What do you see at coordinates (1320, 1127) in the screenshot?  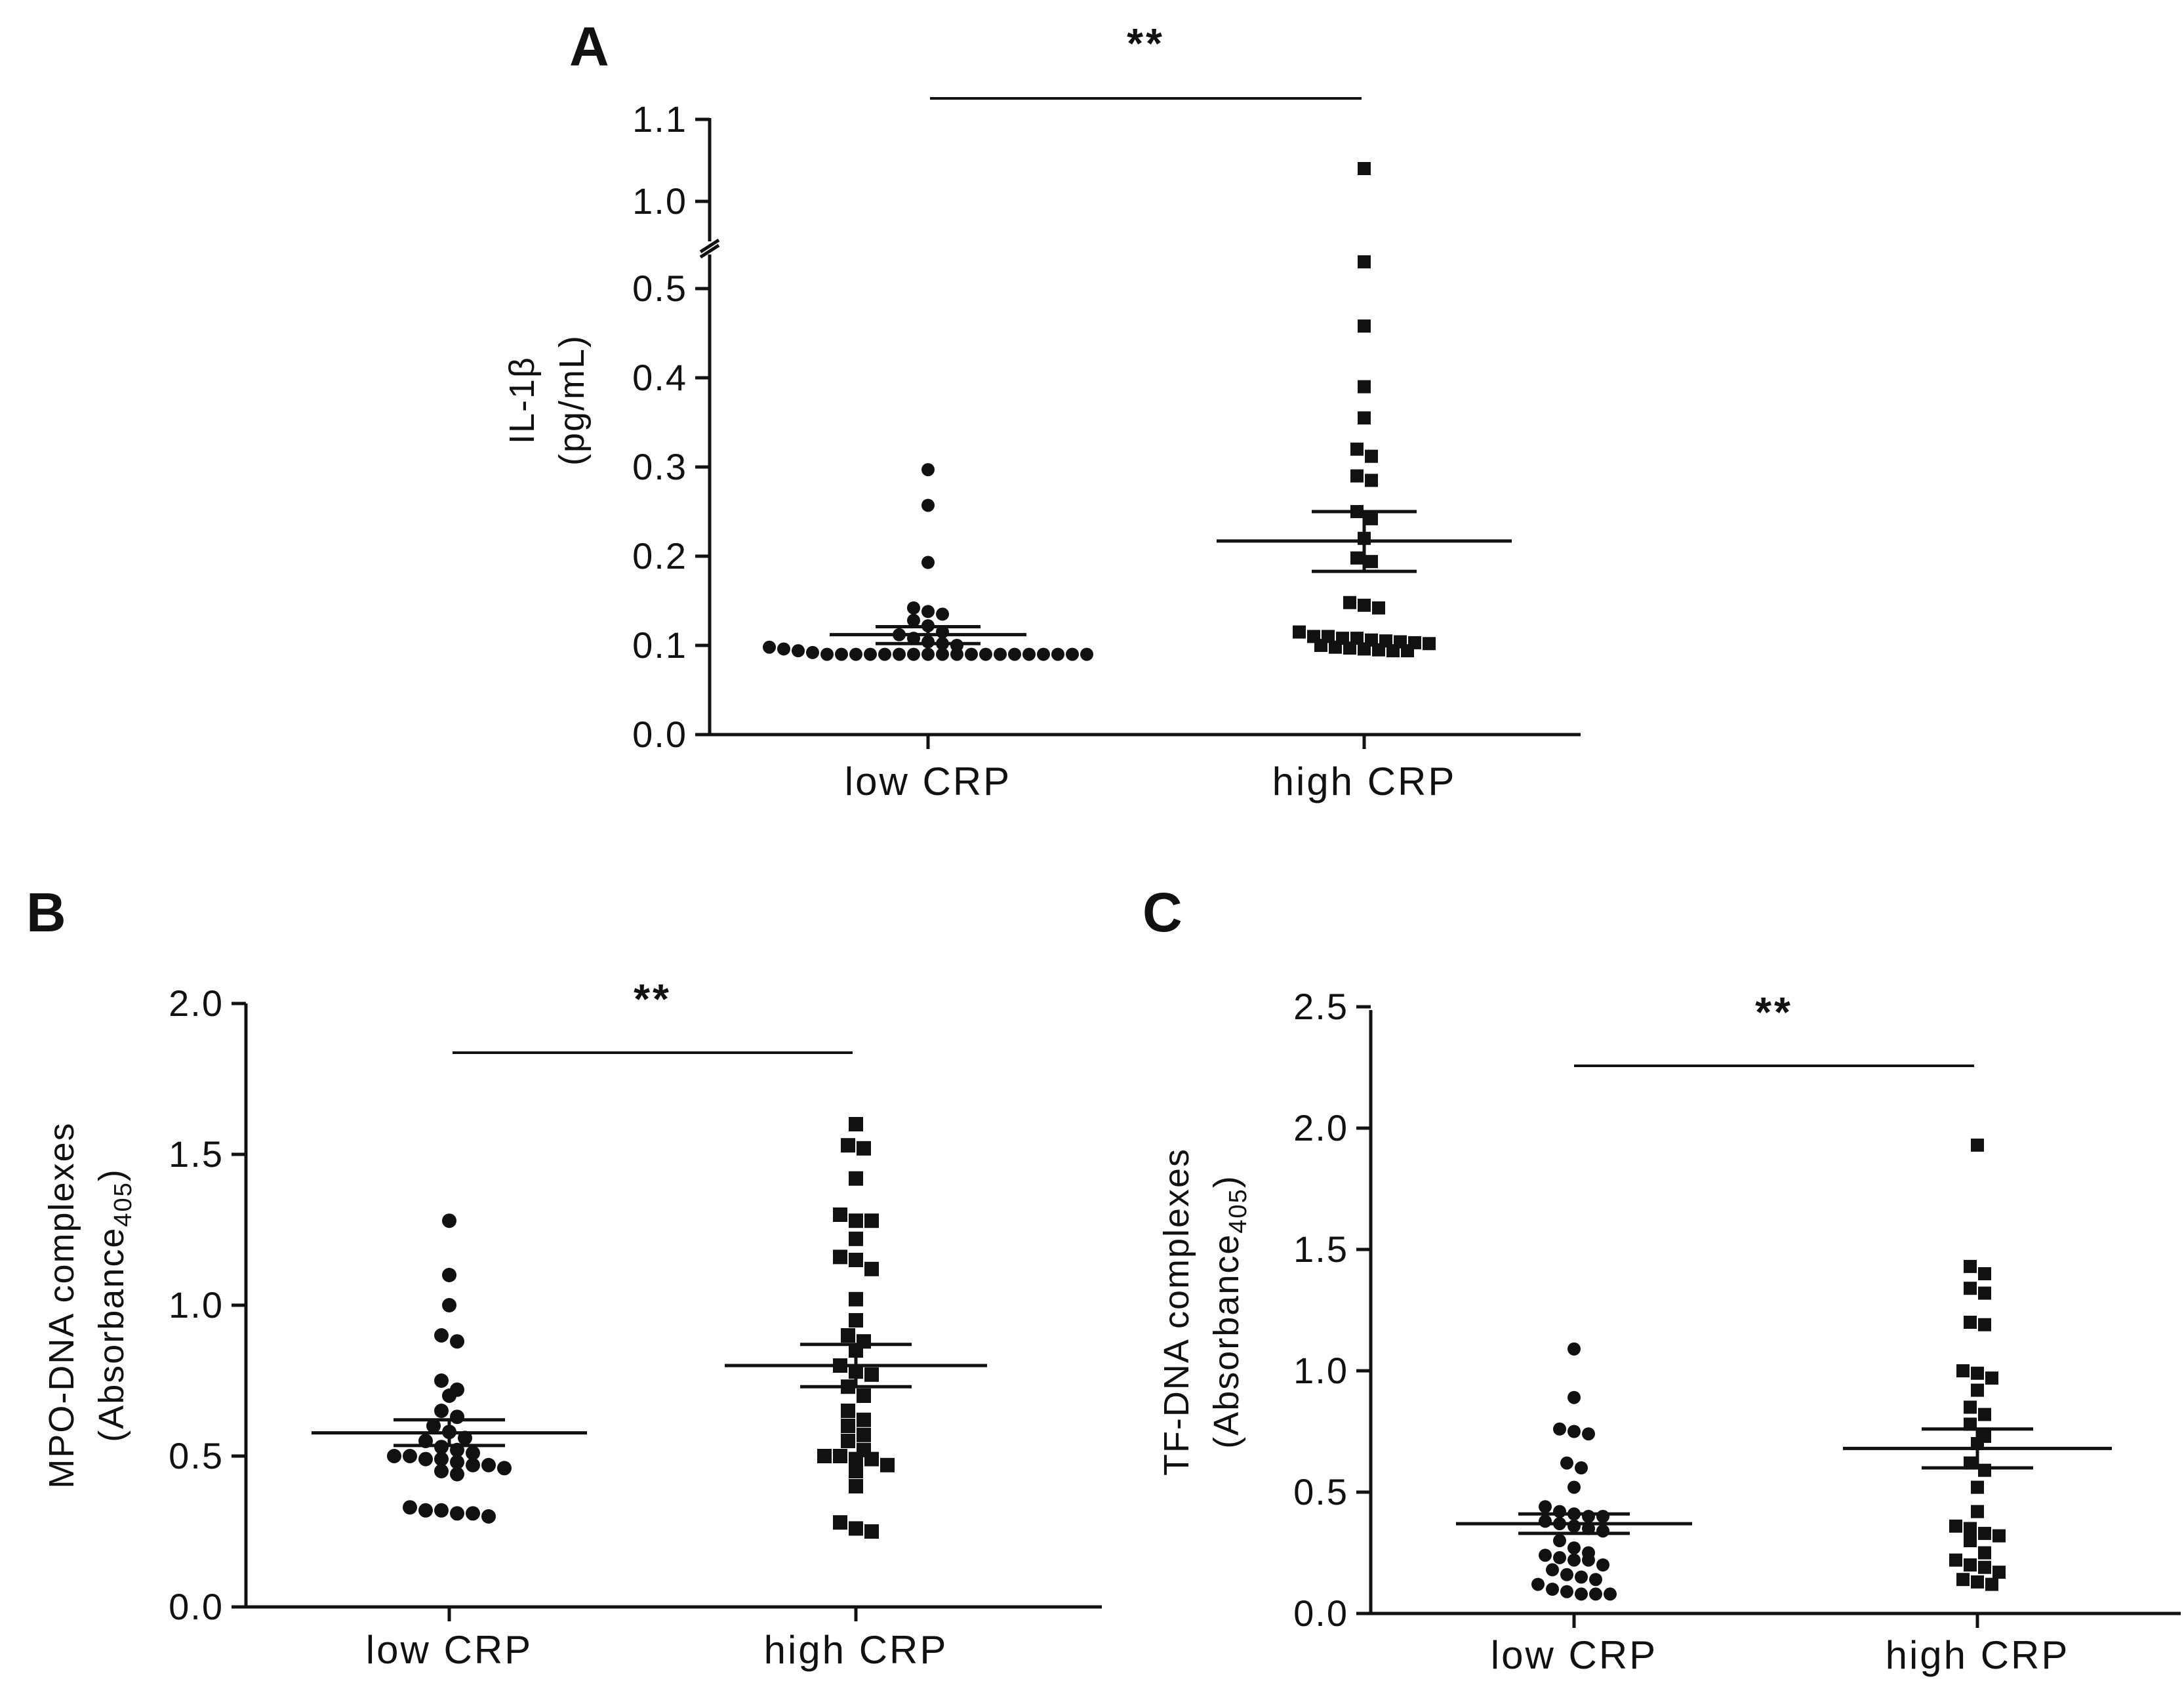 I see `panel-c-y-tick-label: 2.0` at bounding box center [1320, 1127].